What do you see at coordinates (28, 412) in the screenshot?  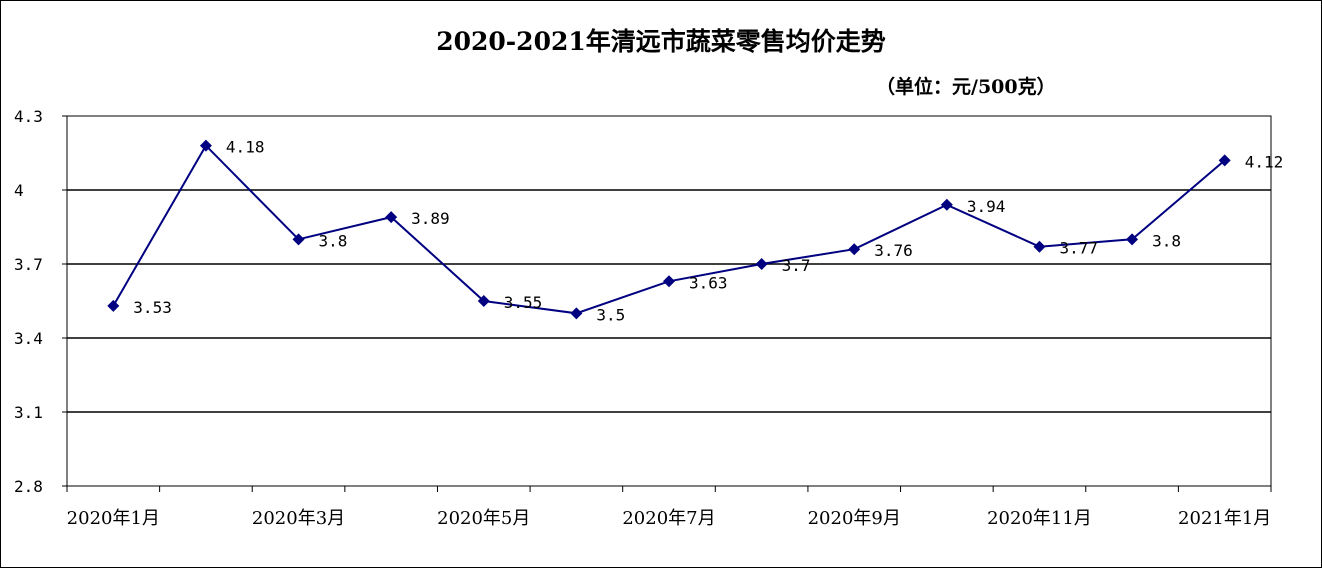 I see `y-tick-label: 3.1` at bounding box center [28, 412].